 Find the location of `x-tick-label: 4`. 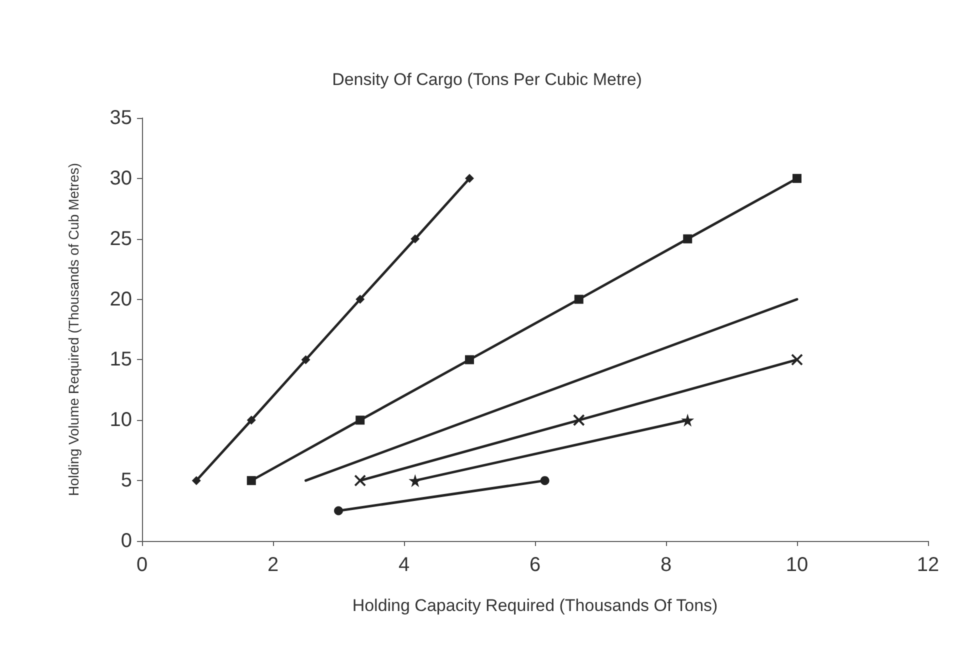

x-tick-label: 4 is located at coordinates (404, 565).